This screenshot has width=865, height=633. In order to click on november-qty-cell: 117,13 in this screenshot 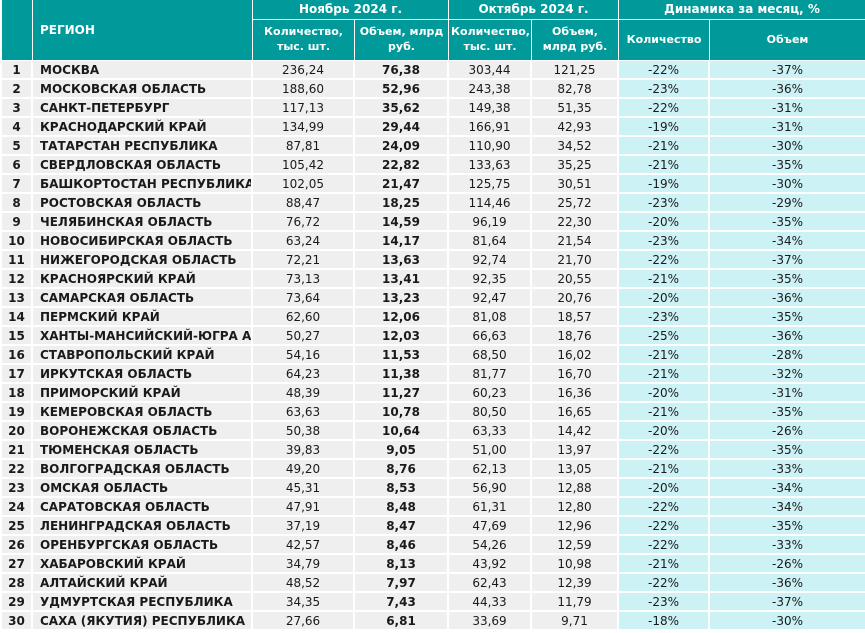, I will do `click(304, 108)`.